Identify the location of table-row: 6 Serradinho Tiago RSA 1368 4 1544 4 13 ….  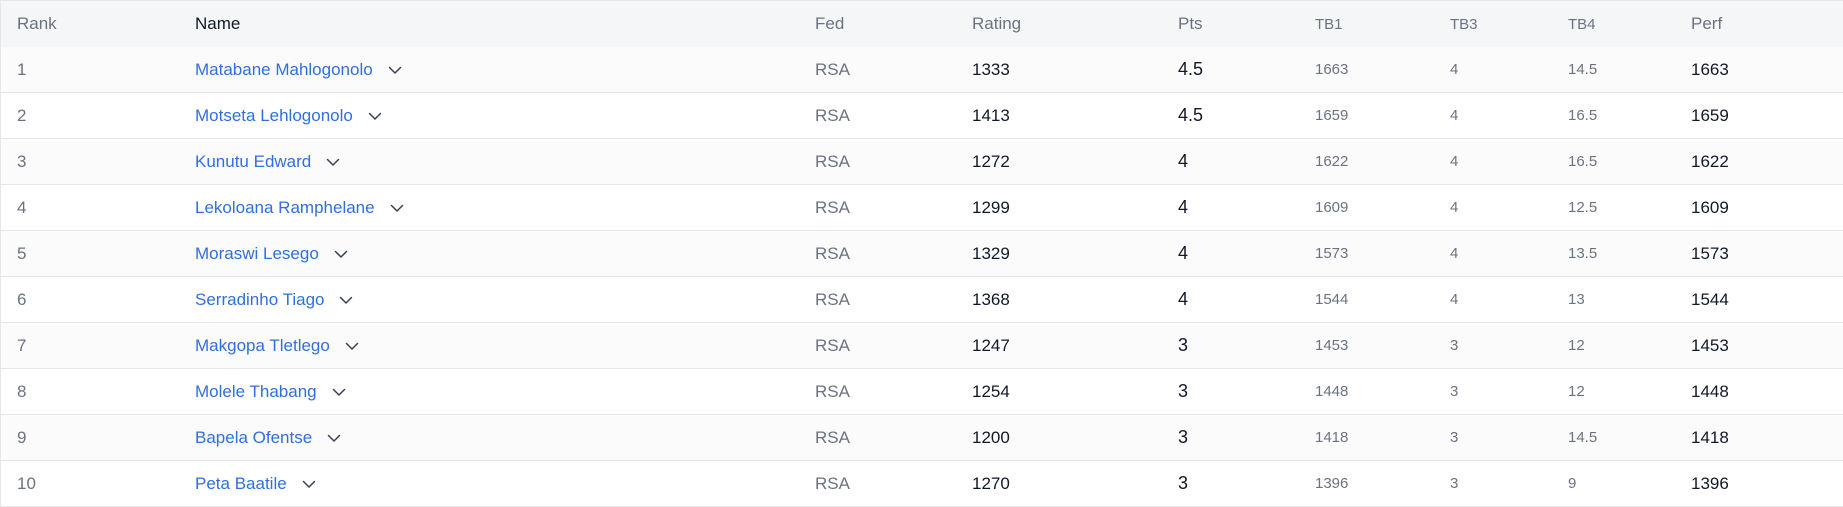
(922, 300).